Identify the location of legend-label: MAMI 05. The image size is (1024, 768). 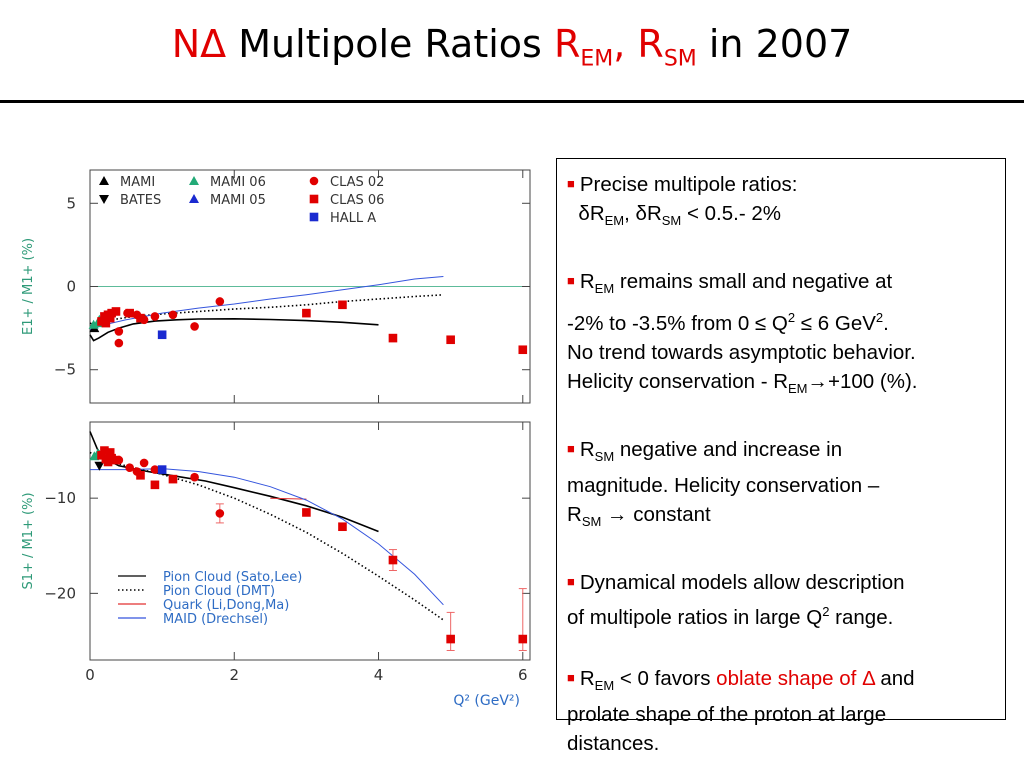
(238, 200).